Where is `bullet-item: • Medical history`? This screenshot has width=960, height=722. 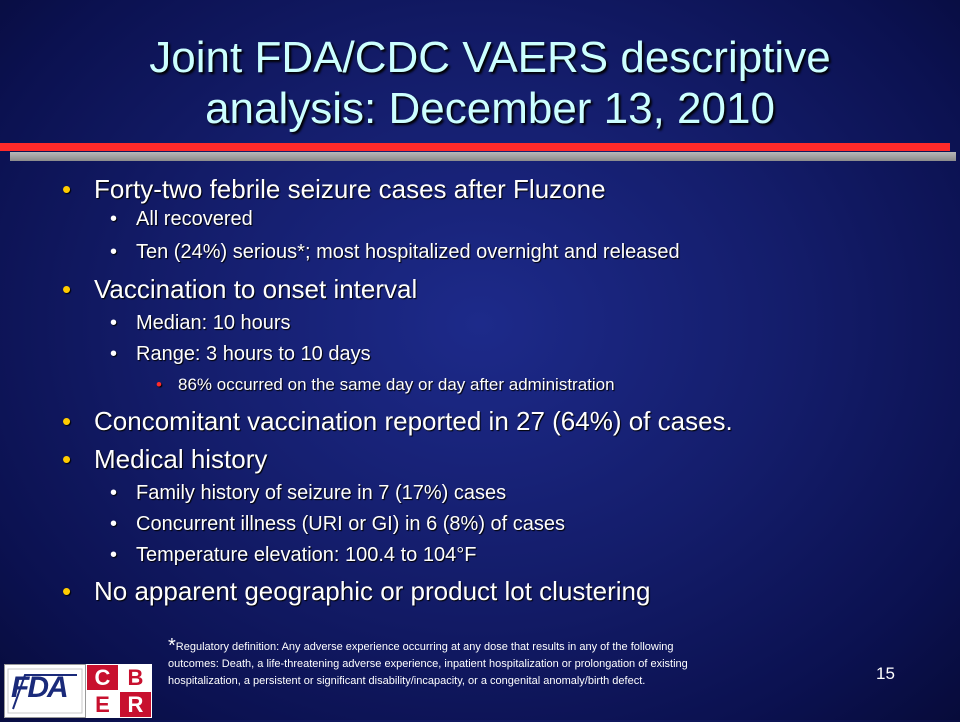
bullet-item: • Medical history is located at coordinates (165, 459).